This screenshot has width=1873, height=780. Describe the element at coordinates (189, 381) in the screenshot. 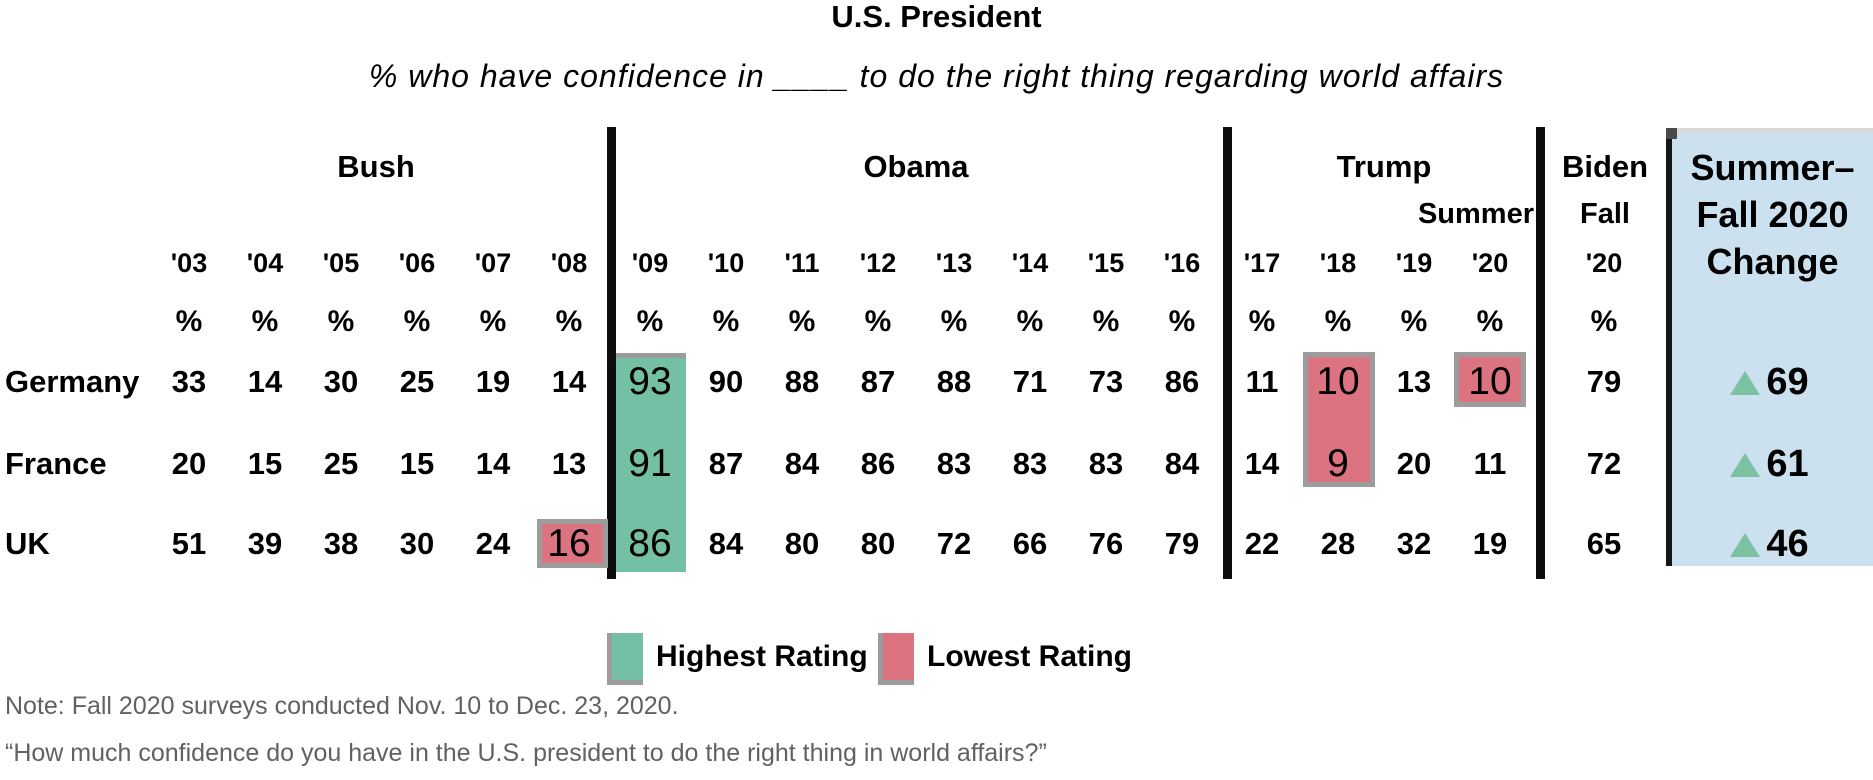

I see `data-cell: 33` at that location.